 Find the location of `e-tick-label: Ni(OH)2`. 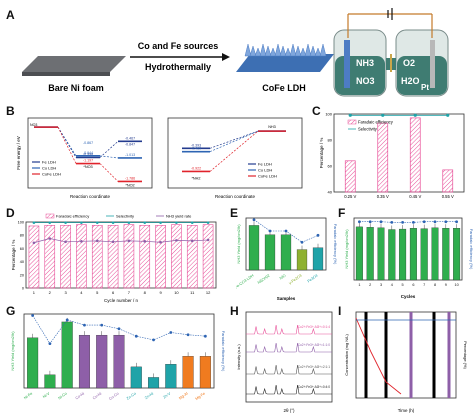

e-tick-label: Ni(OH)2 is located at coordinates (264, 279).